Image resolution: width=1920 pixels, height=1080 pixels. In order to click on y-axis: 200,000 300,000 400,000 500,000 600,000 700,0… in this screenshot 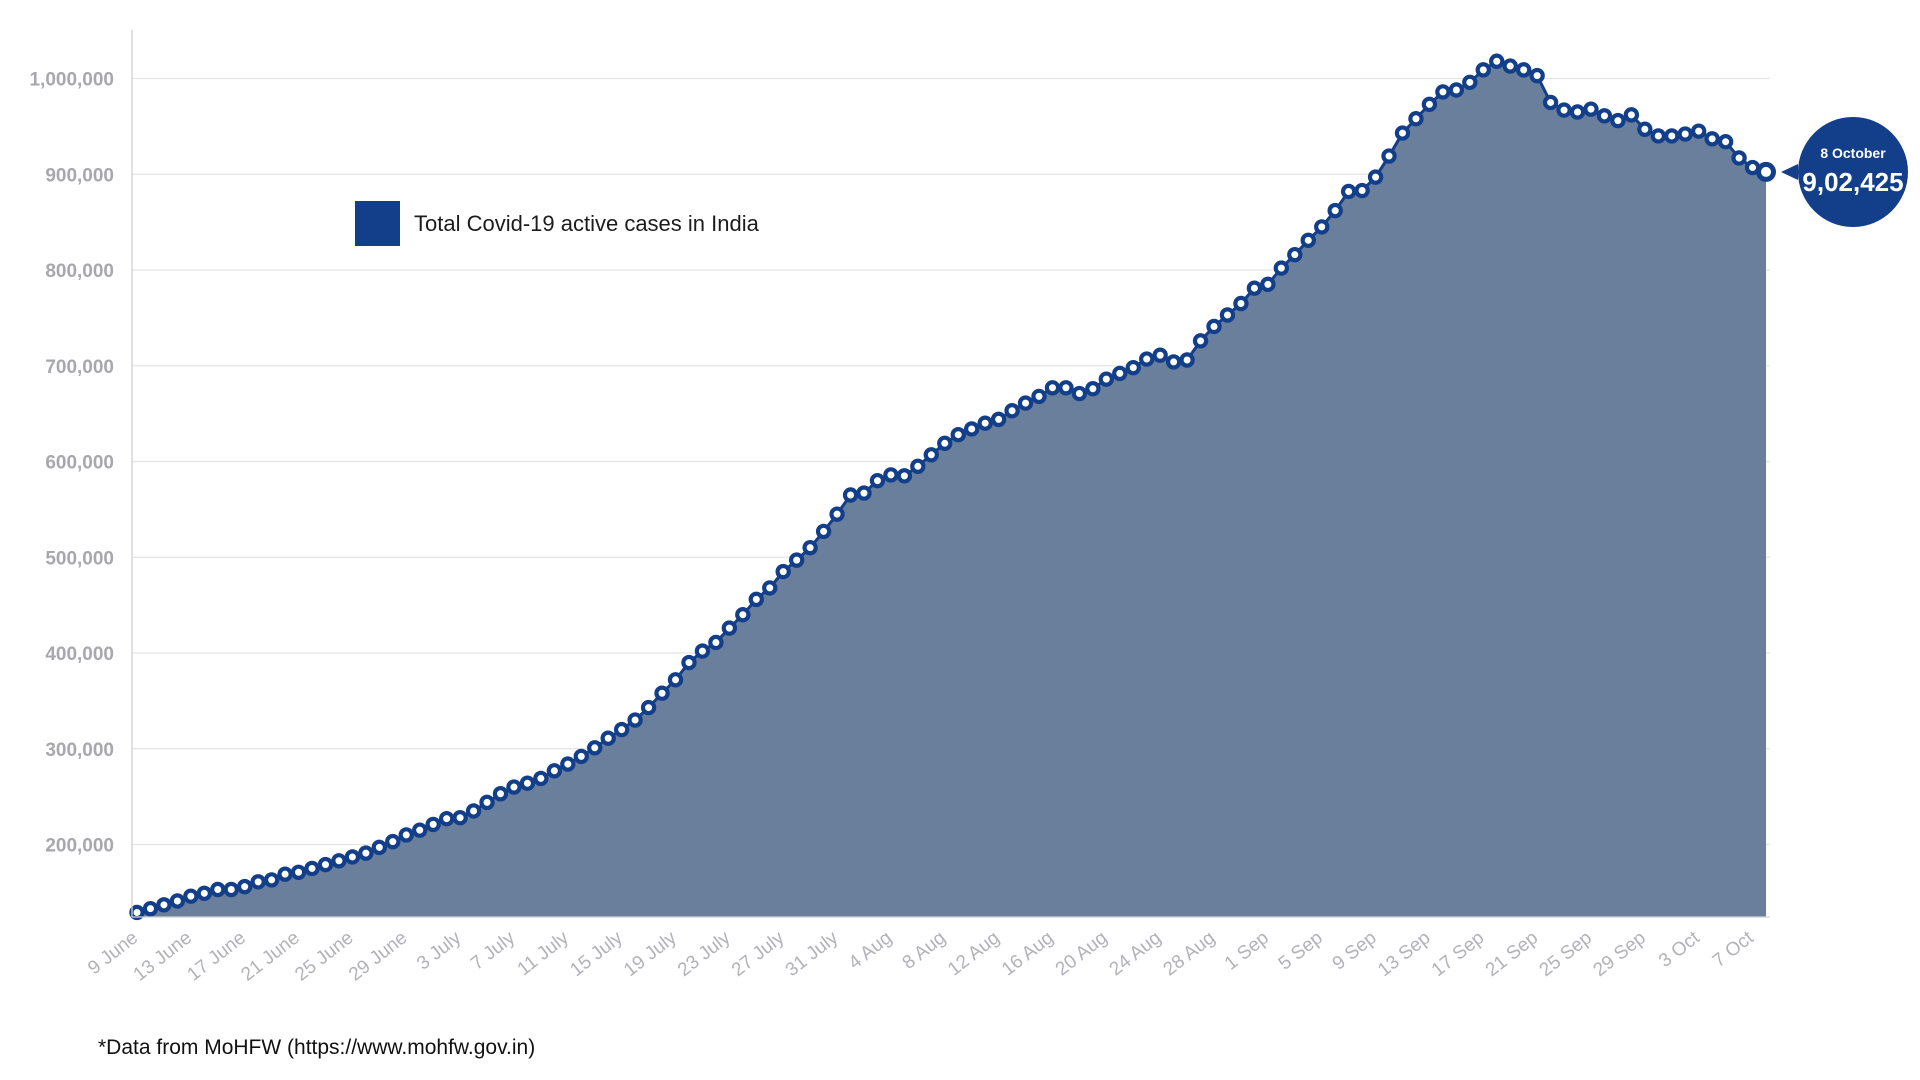, I will do `click(81, 473)`.